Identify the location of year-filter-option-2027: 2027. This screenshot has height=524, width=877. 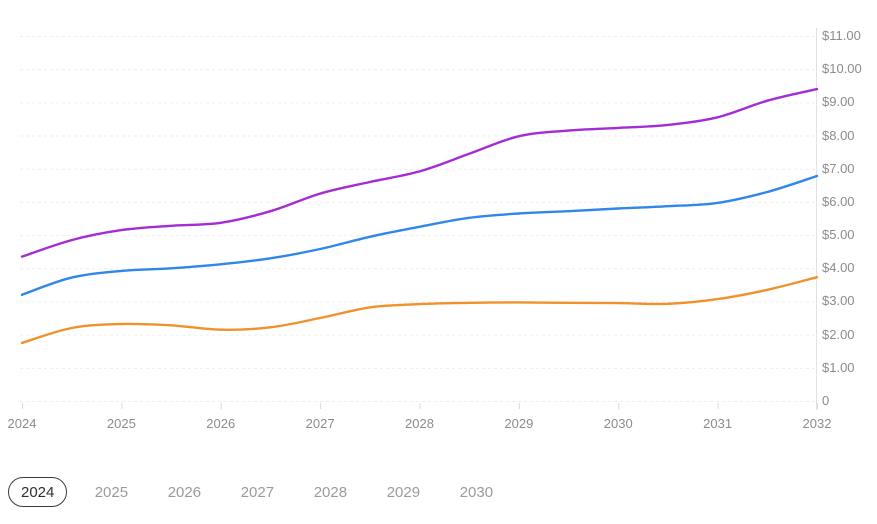
(257, 492).